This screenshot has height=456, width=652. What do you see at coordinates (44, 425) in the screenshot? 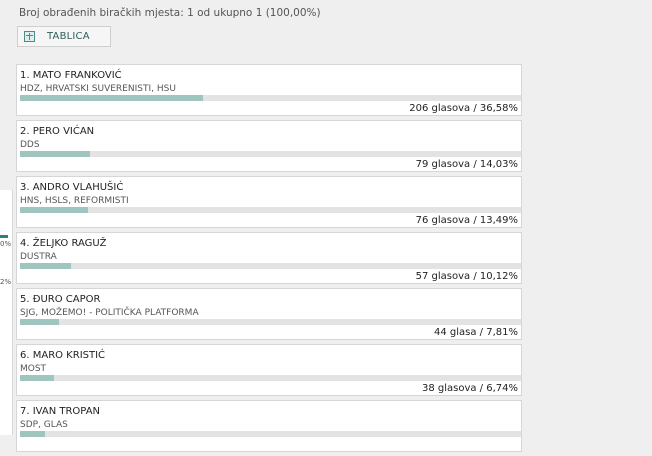
I see `candidate-party: SDP, GLAS` at bounding box center [44, 425].